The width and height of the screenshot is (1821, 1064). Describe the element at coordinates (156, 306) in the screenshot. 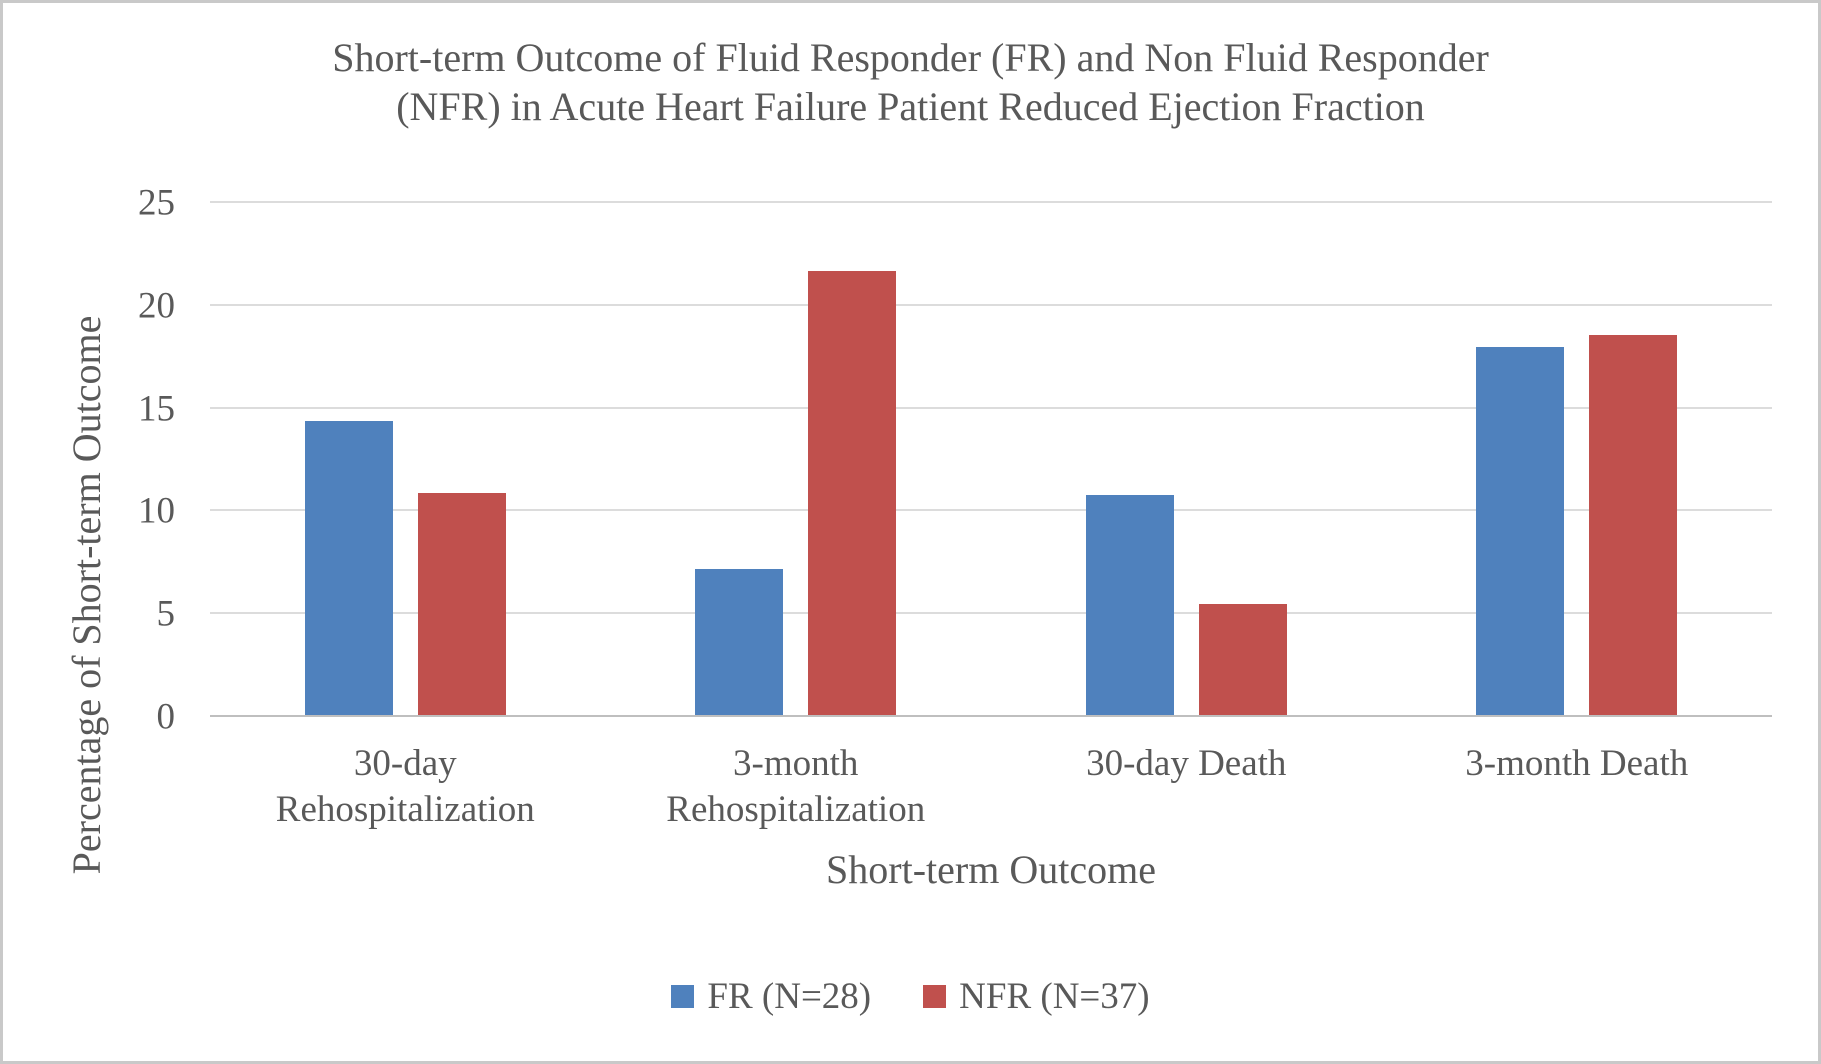

I see `y-tick-label: 20` at that location.